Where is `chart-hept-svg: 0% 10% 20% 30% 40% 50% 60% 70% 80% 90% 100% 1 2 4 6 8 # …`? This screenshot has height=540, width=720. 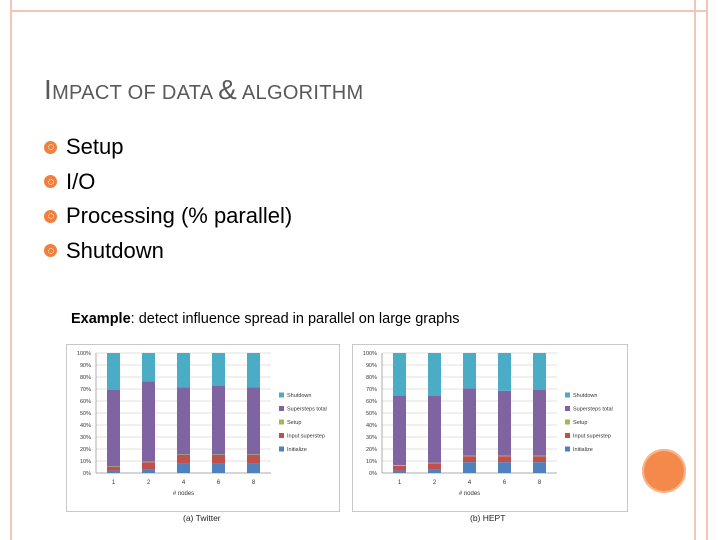 chart-hept-svg: 0% 10% 20% 30% 40% 50% 60% 70% 80% 90% 100% 1 2 4 6 8 # … is located at coordinates (490, 428).